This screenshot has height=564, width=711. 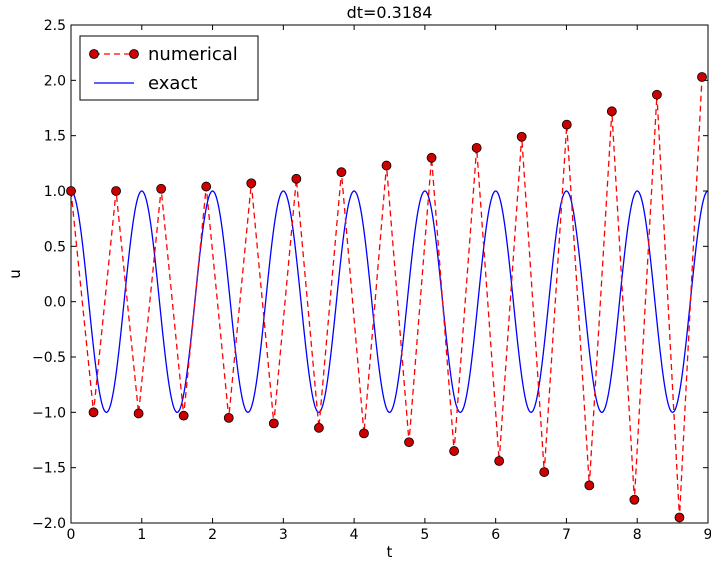 What do you see at coordinates (566, 535) in the screenshot?
I see `x-tick-label: 7` at bounding box center [566, 535].